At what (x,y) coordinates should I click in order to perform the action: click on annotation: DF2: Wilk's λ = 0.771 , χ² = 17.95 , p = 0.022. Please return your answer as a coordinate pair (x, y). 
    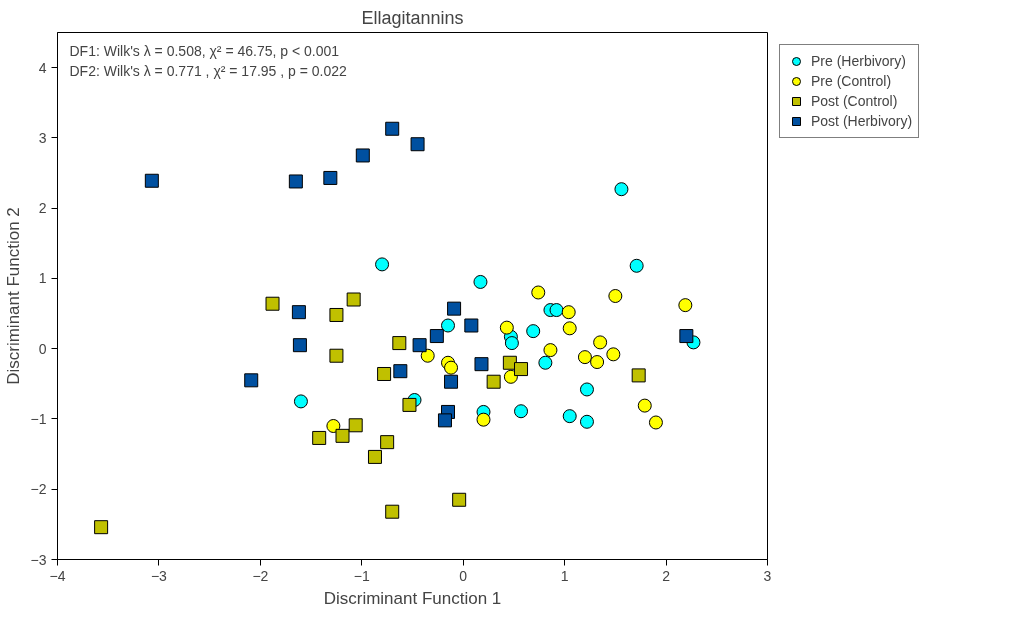
    Looking at the image, I should click on (208, 70).